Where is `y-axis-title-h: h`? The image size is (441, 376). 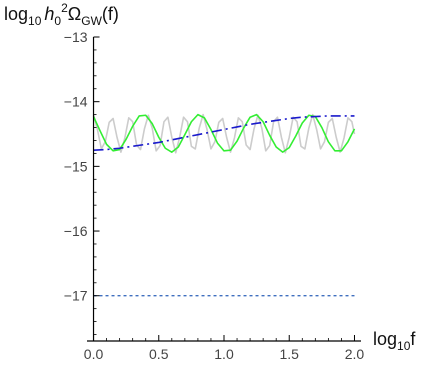
y-axis-title-h: h is located at coordinates (49, 14).